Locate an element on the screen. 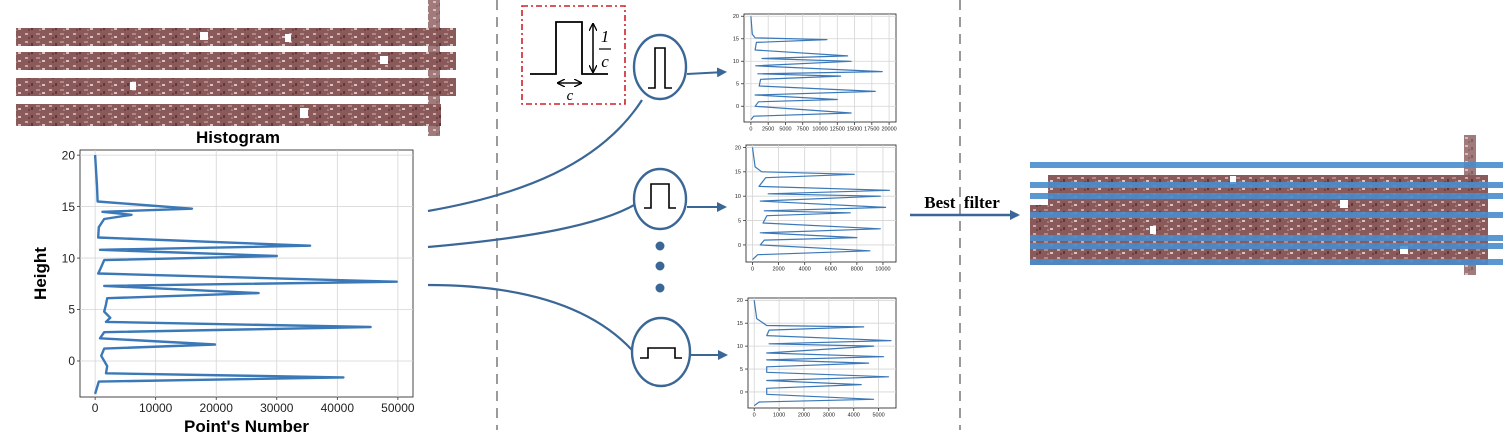 This screenshot has height=439, width=1505. x-tick-label: 12500 is located at coordinates (837, 130).